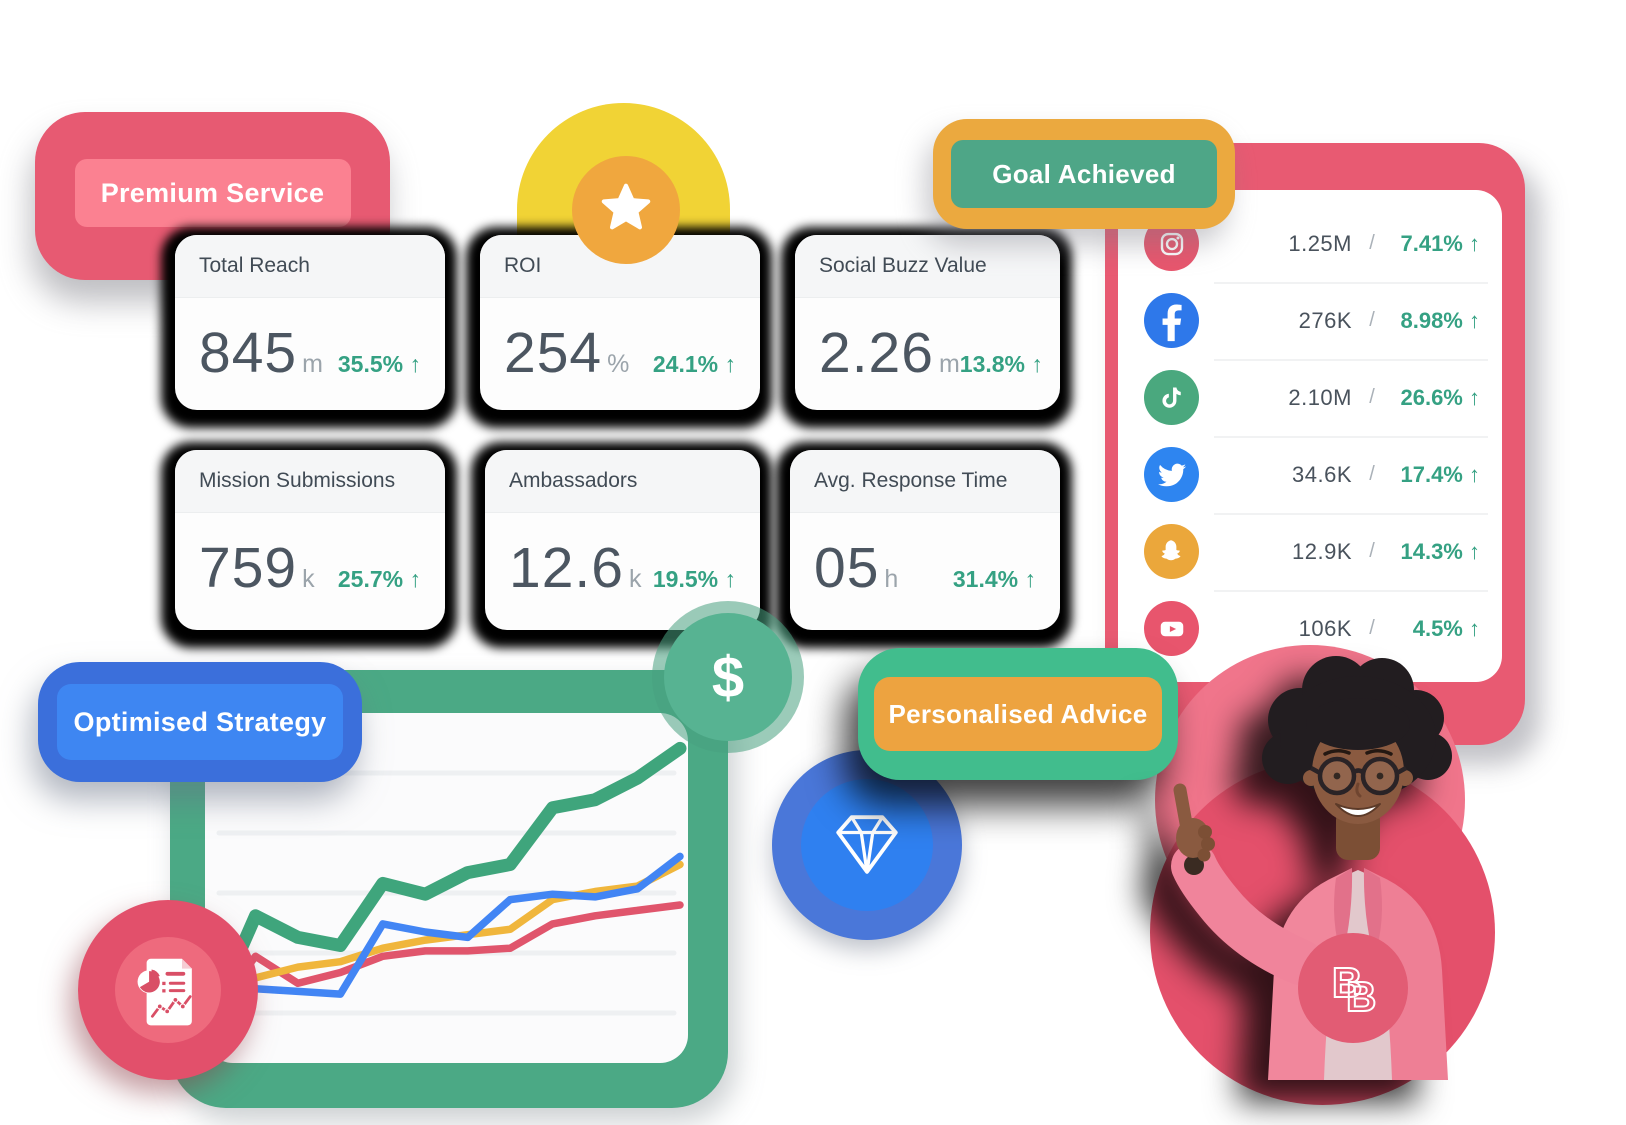  I want to click on dollar-glyph: $, so click(728, 677).